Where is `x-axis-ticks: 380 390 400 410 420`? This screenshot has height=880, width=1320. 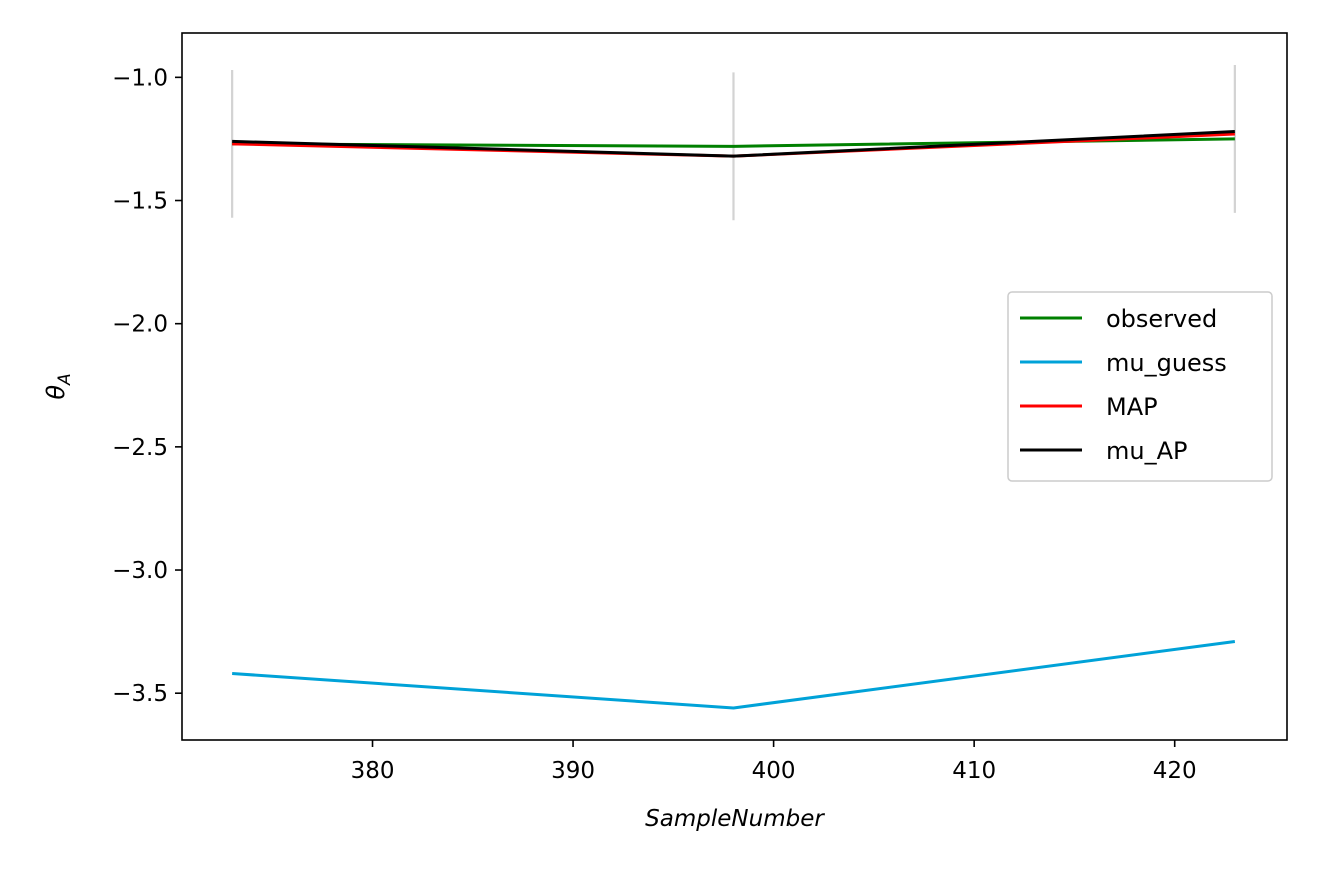
x-axis-ticks: 380 390 400 410 420 is located at coordinates (774, 762).